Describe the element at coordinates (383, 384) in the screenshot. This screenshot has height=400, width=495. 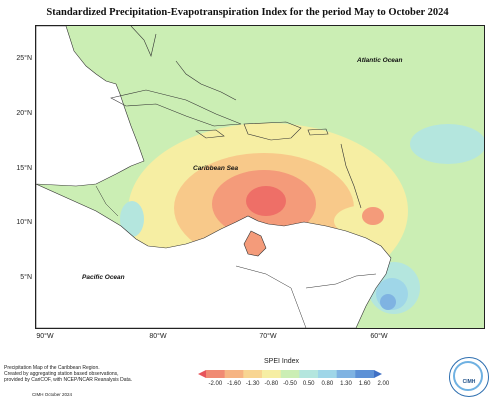
I see `legend-tick-label: 2.00` at that location.